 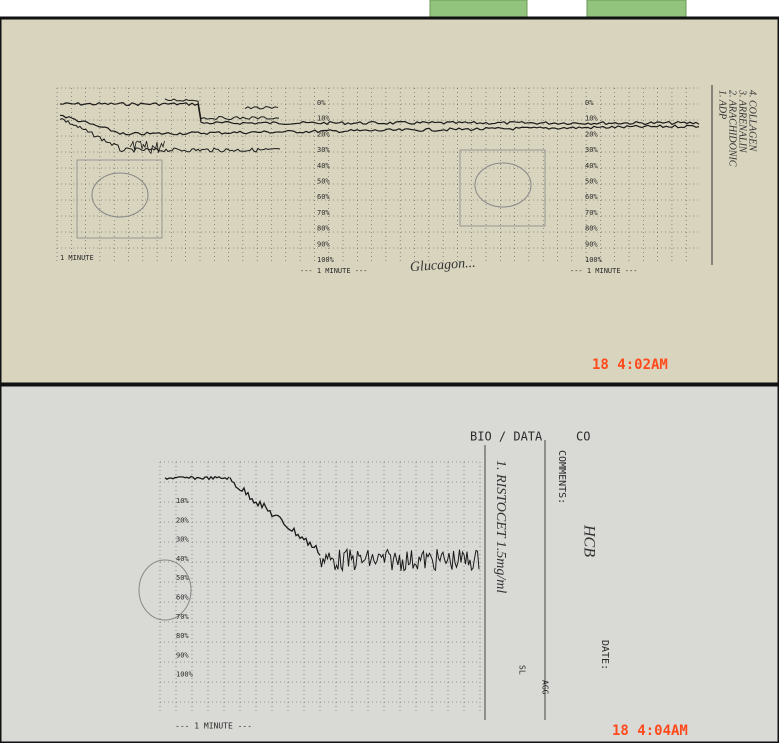 What do you see at coordinates (752, 121) in the screenshot?
I see `legend-entry: 4. COLLAGEN` at bounding box center [752, 121].